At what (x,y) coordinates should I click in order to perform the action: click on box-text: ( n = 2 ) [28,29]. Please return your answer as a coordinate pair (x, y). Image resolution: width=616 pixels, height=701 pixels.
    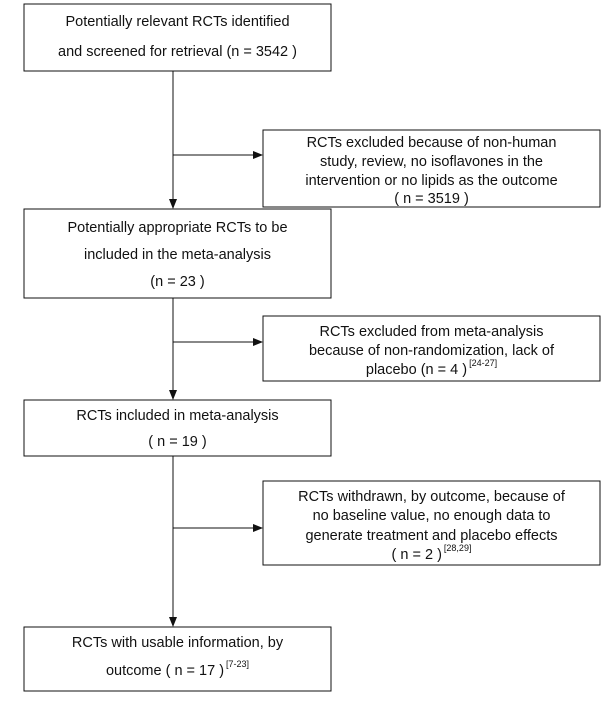
    Looking at the image, I should click on (432, 552).